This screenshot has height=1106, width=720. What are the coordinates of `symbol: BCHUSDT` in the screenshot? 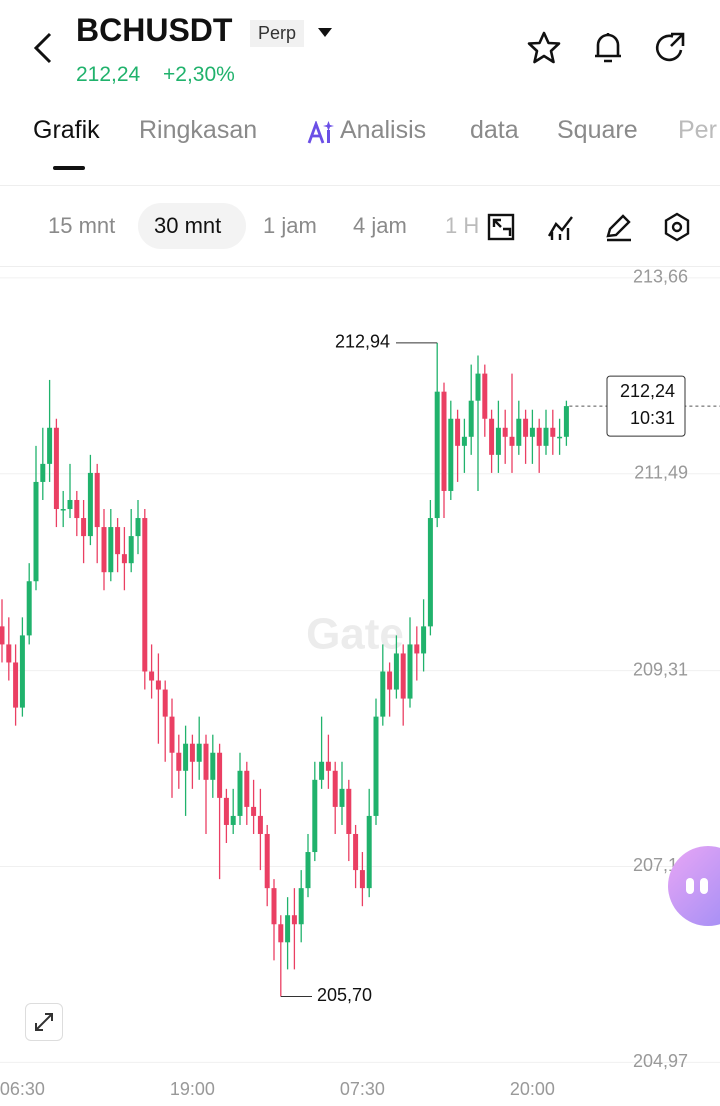 It's located at (154, 30).